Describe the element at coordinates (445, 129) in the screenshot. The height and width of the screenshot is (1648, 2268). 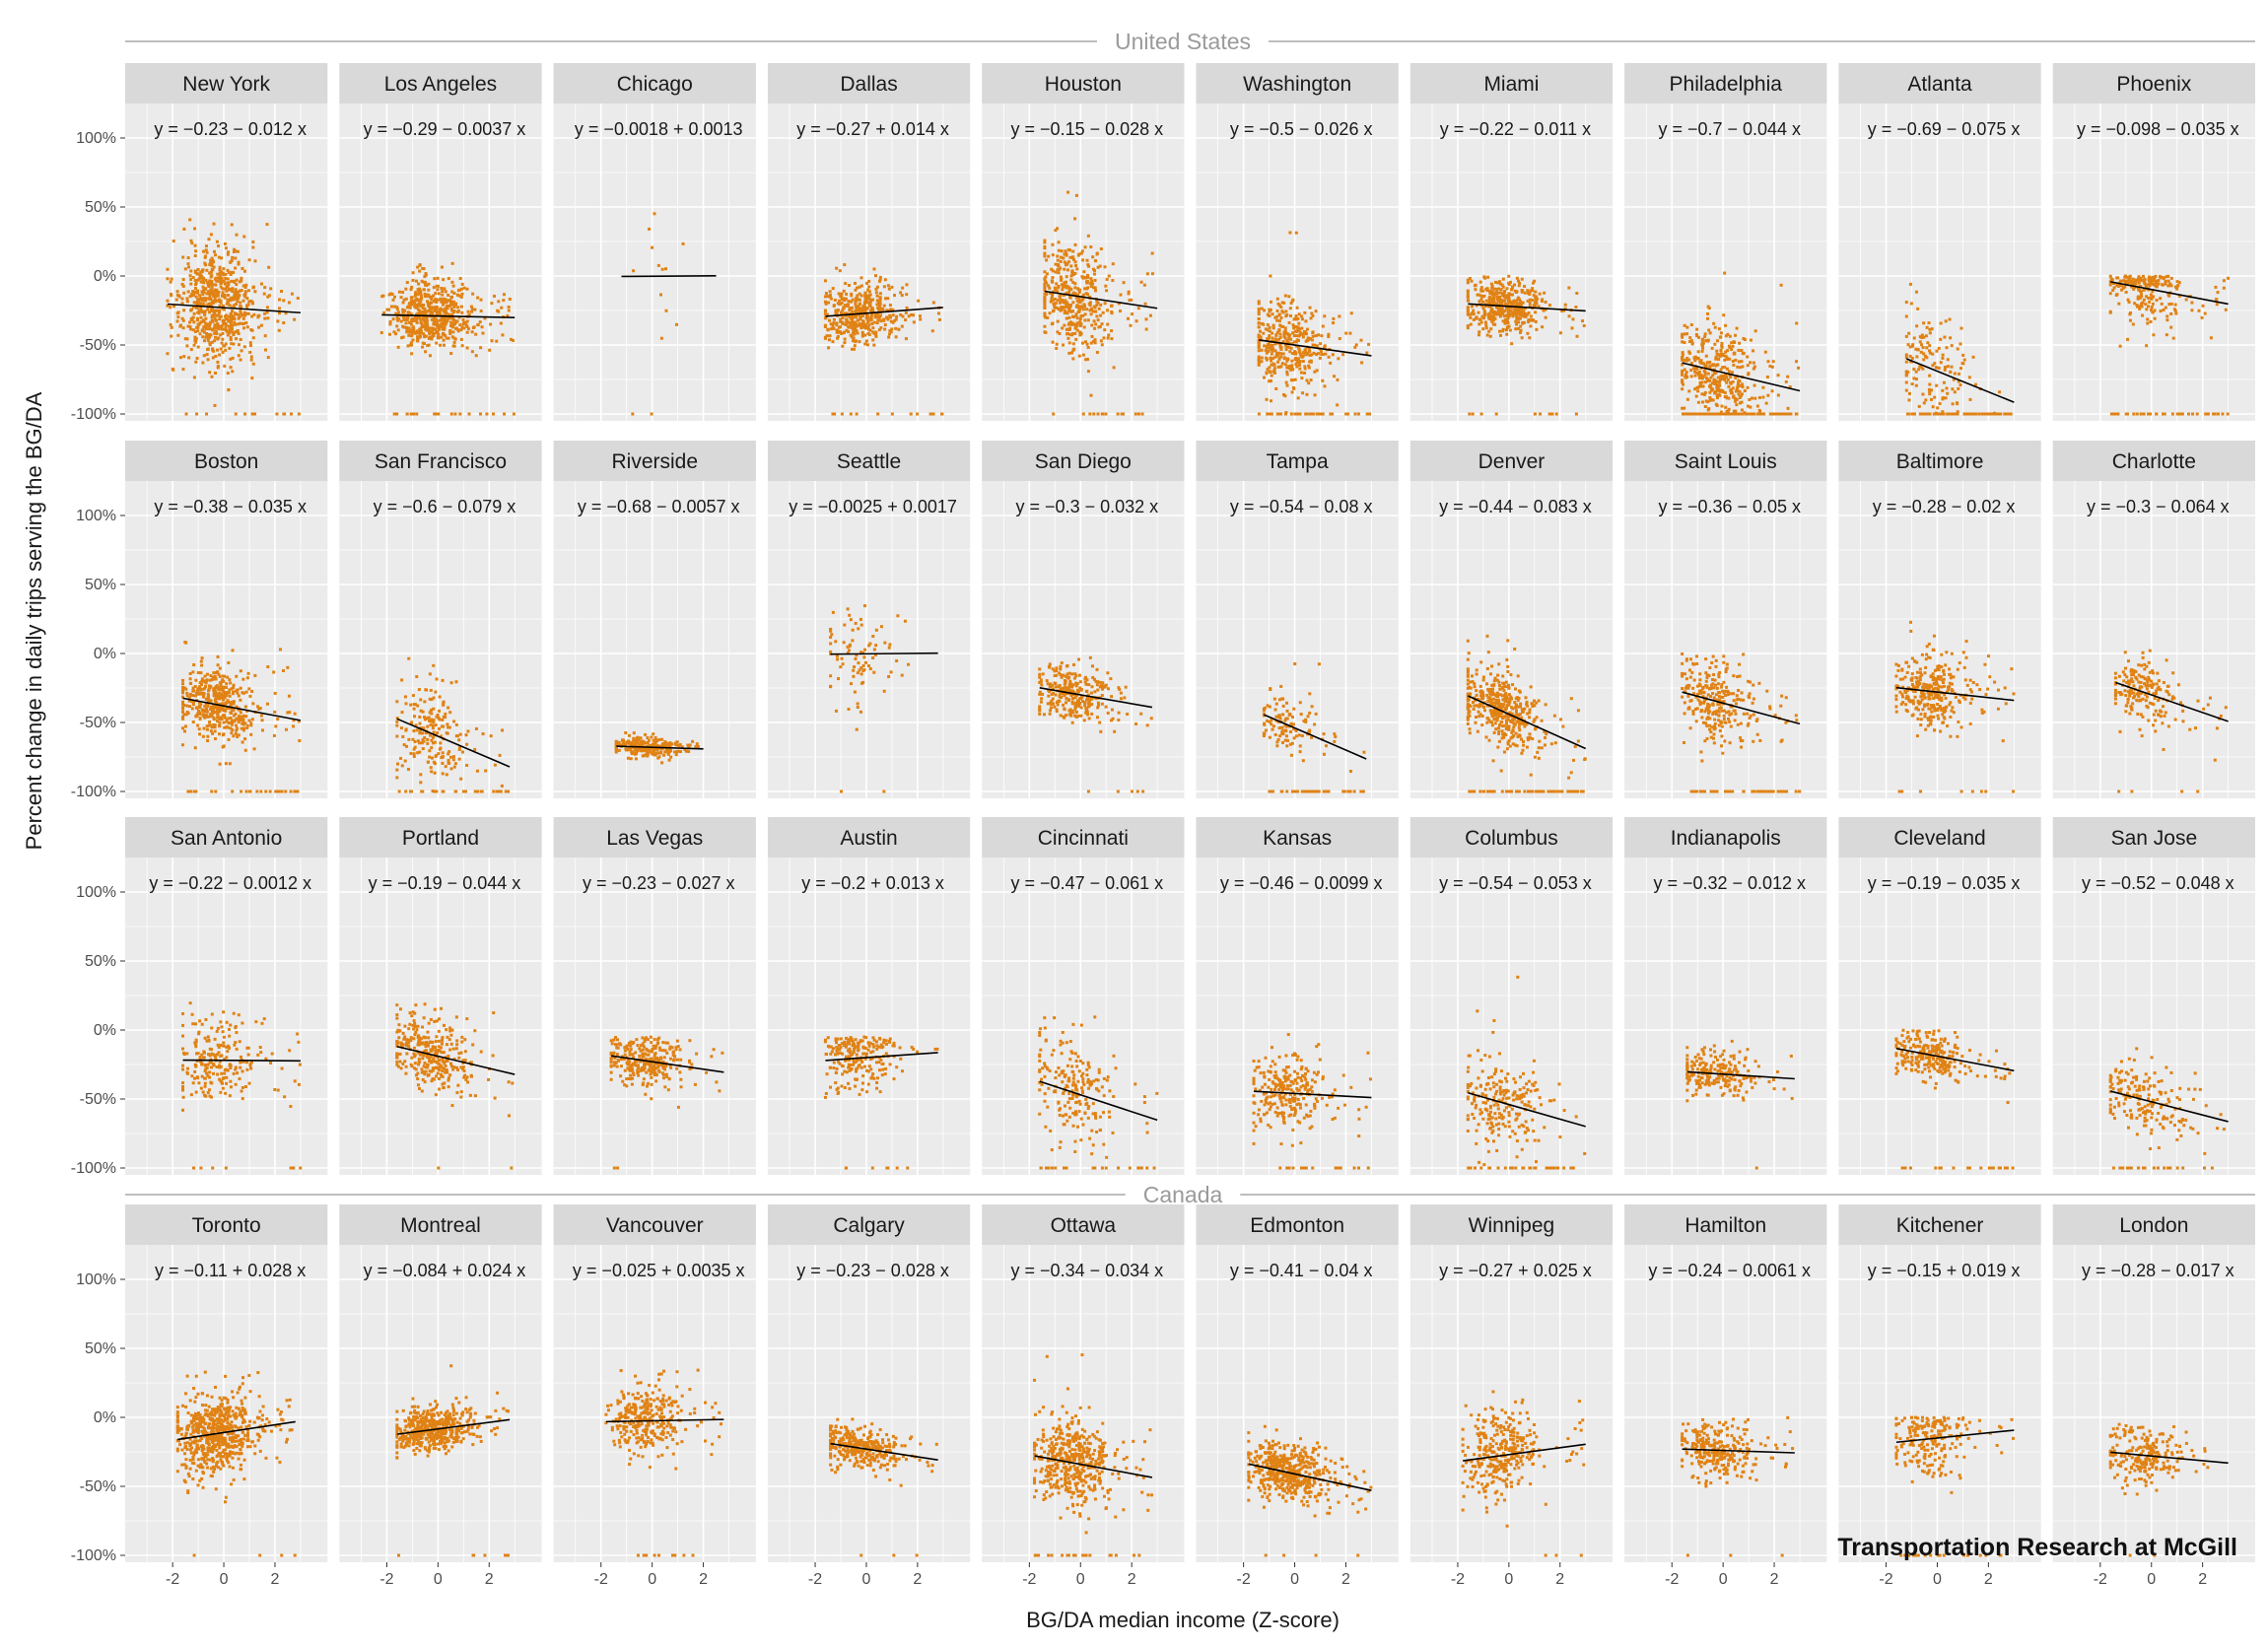
I see `regression-equation: y = −0.29 − 0.0037 x` at that location.